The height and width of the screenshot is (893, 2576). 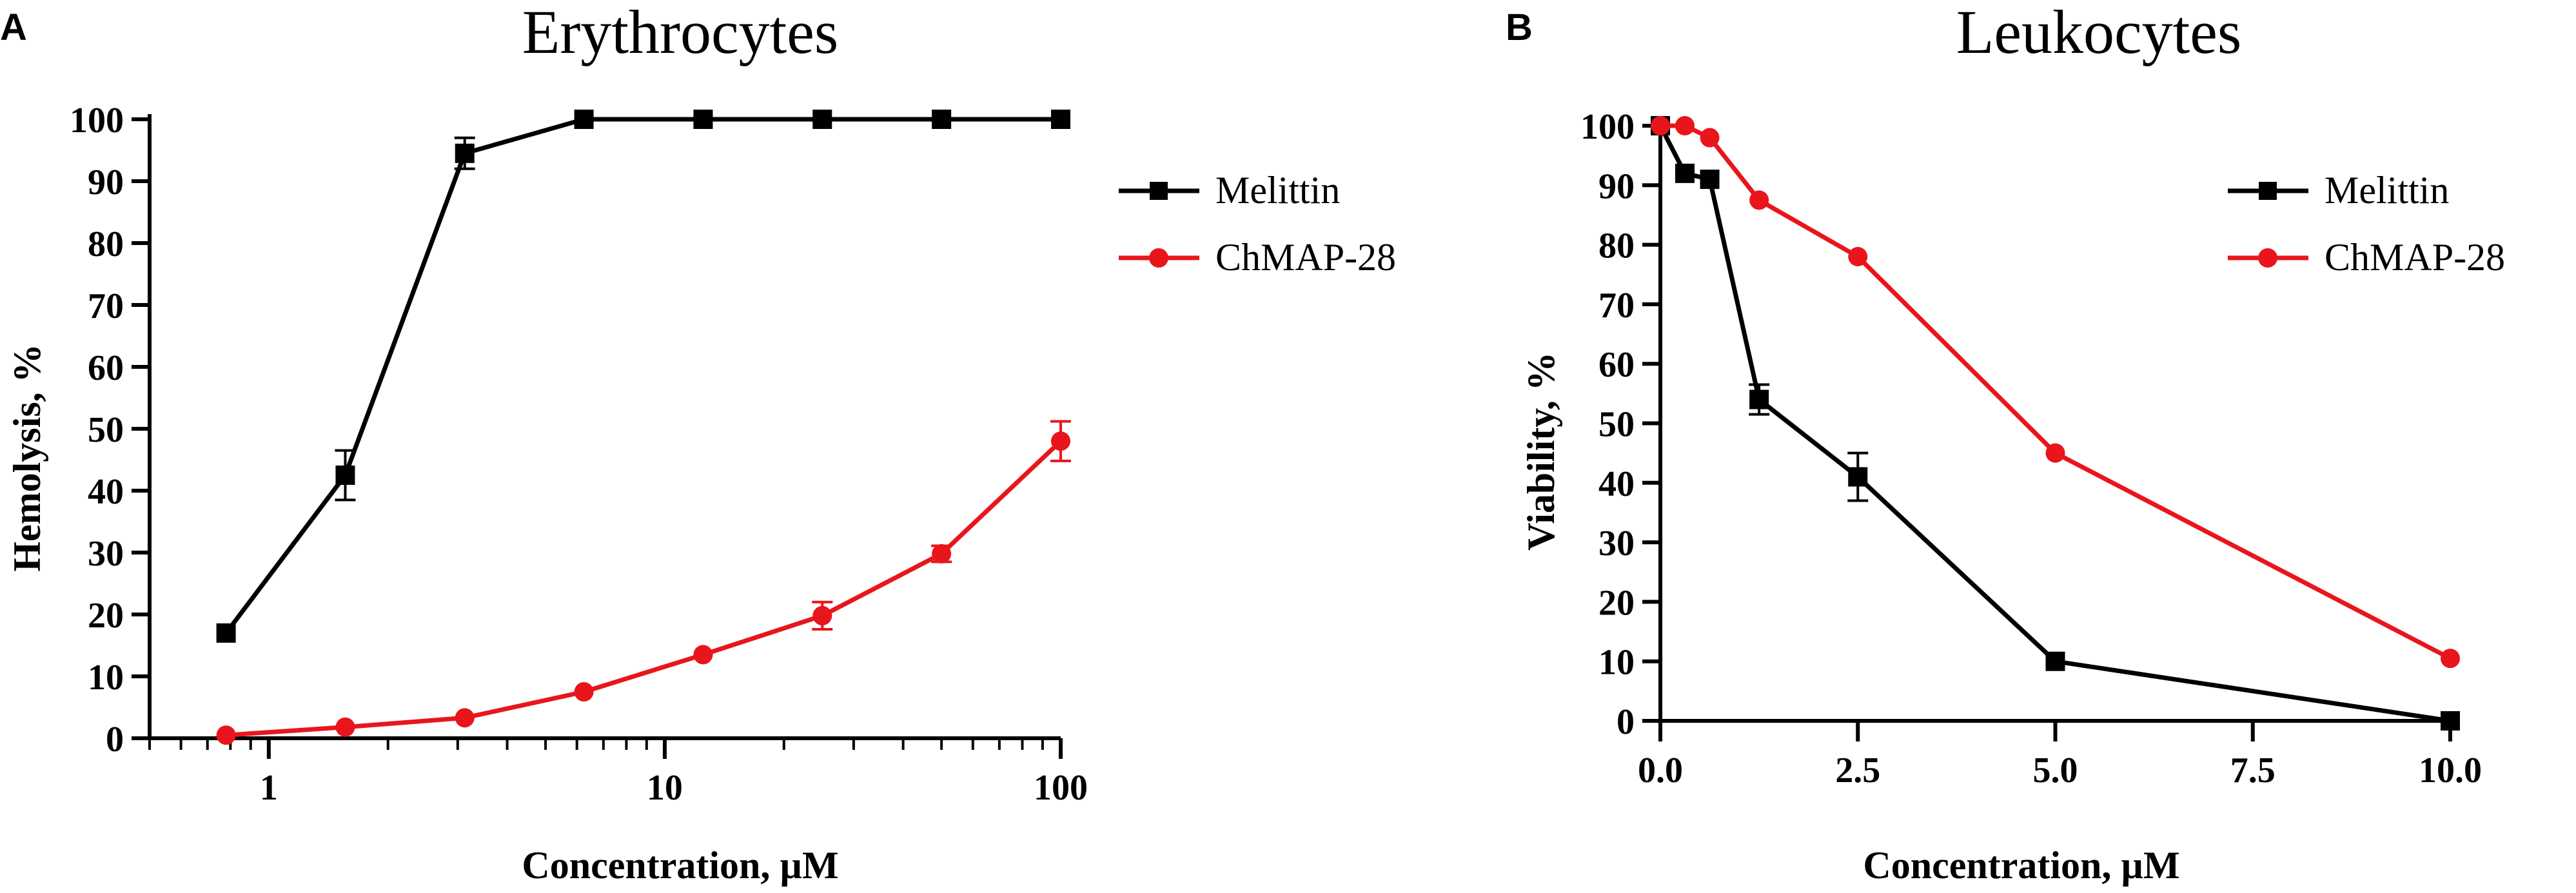 I want to click on legend-marker-chmap-a, so click(x=1158, y=258).